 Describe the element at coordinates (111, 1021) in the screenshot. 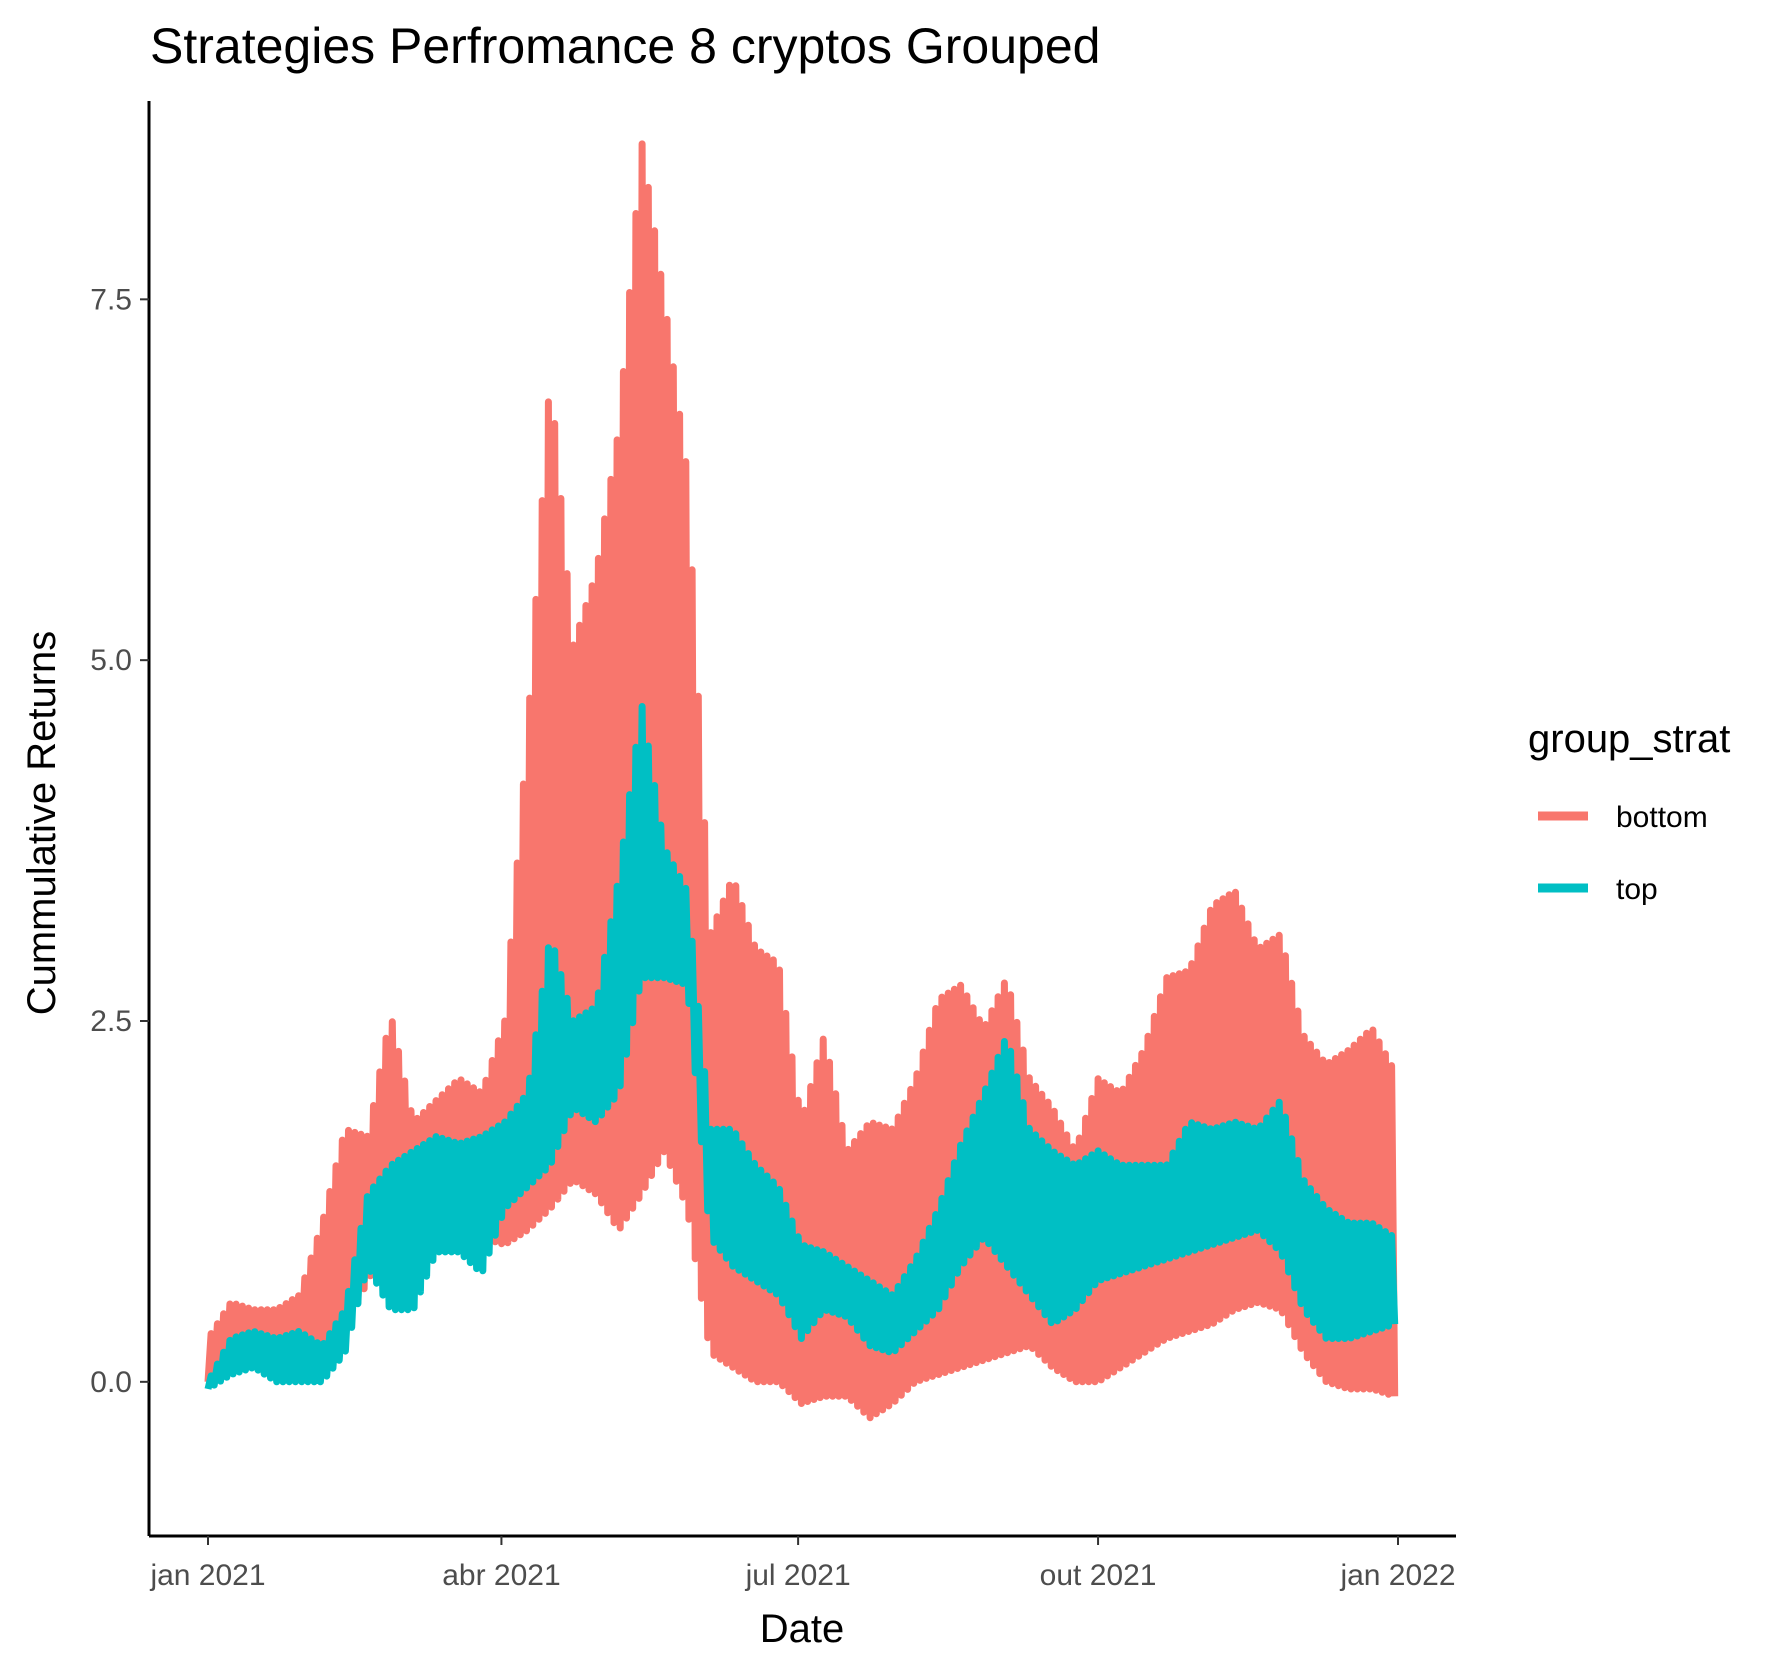

I see `y-tick-label: 2.5` at that location.